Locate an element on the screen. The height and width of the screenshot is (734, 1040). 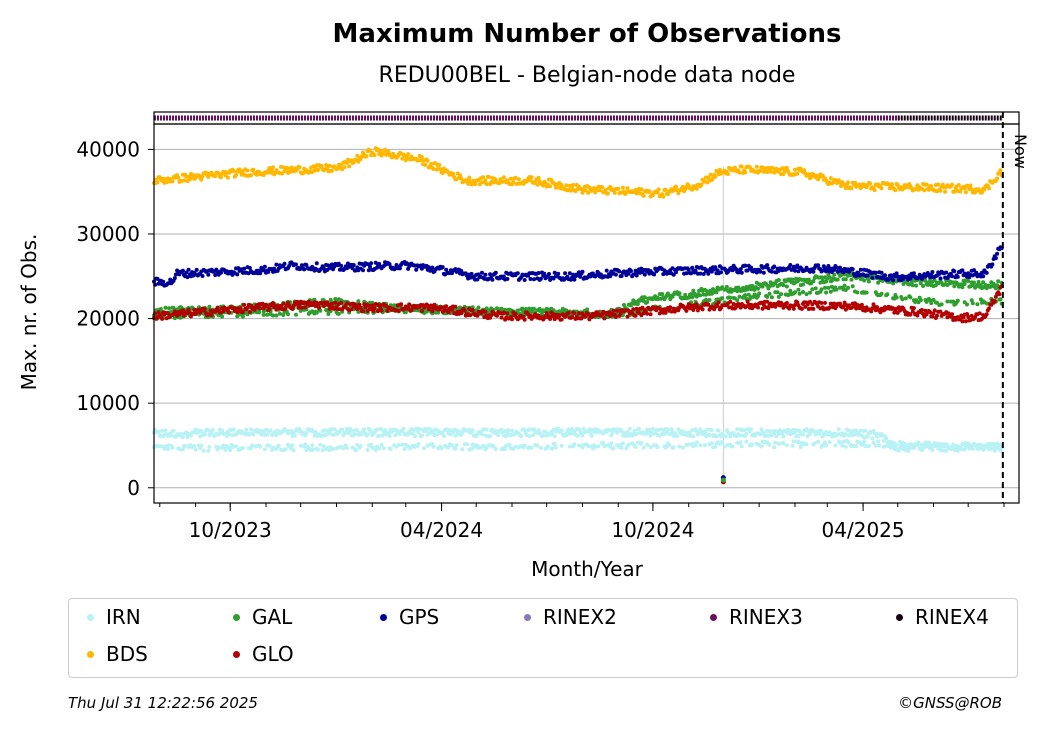
y-tick-label: 40000 is located at coordinates (108, 149).